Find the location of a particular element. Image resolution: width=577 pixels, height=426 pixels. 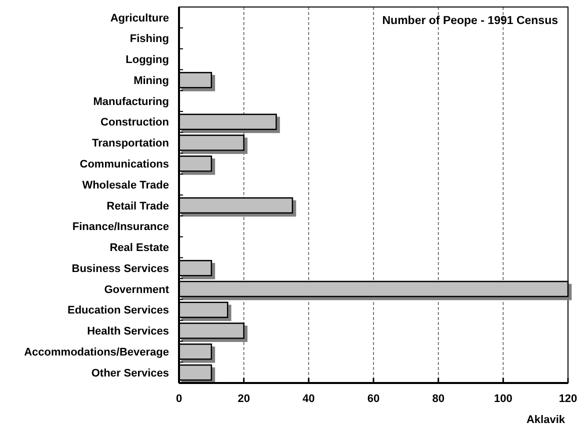

y-tick-label: Manufacturing is located at coordinates (131, 102).